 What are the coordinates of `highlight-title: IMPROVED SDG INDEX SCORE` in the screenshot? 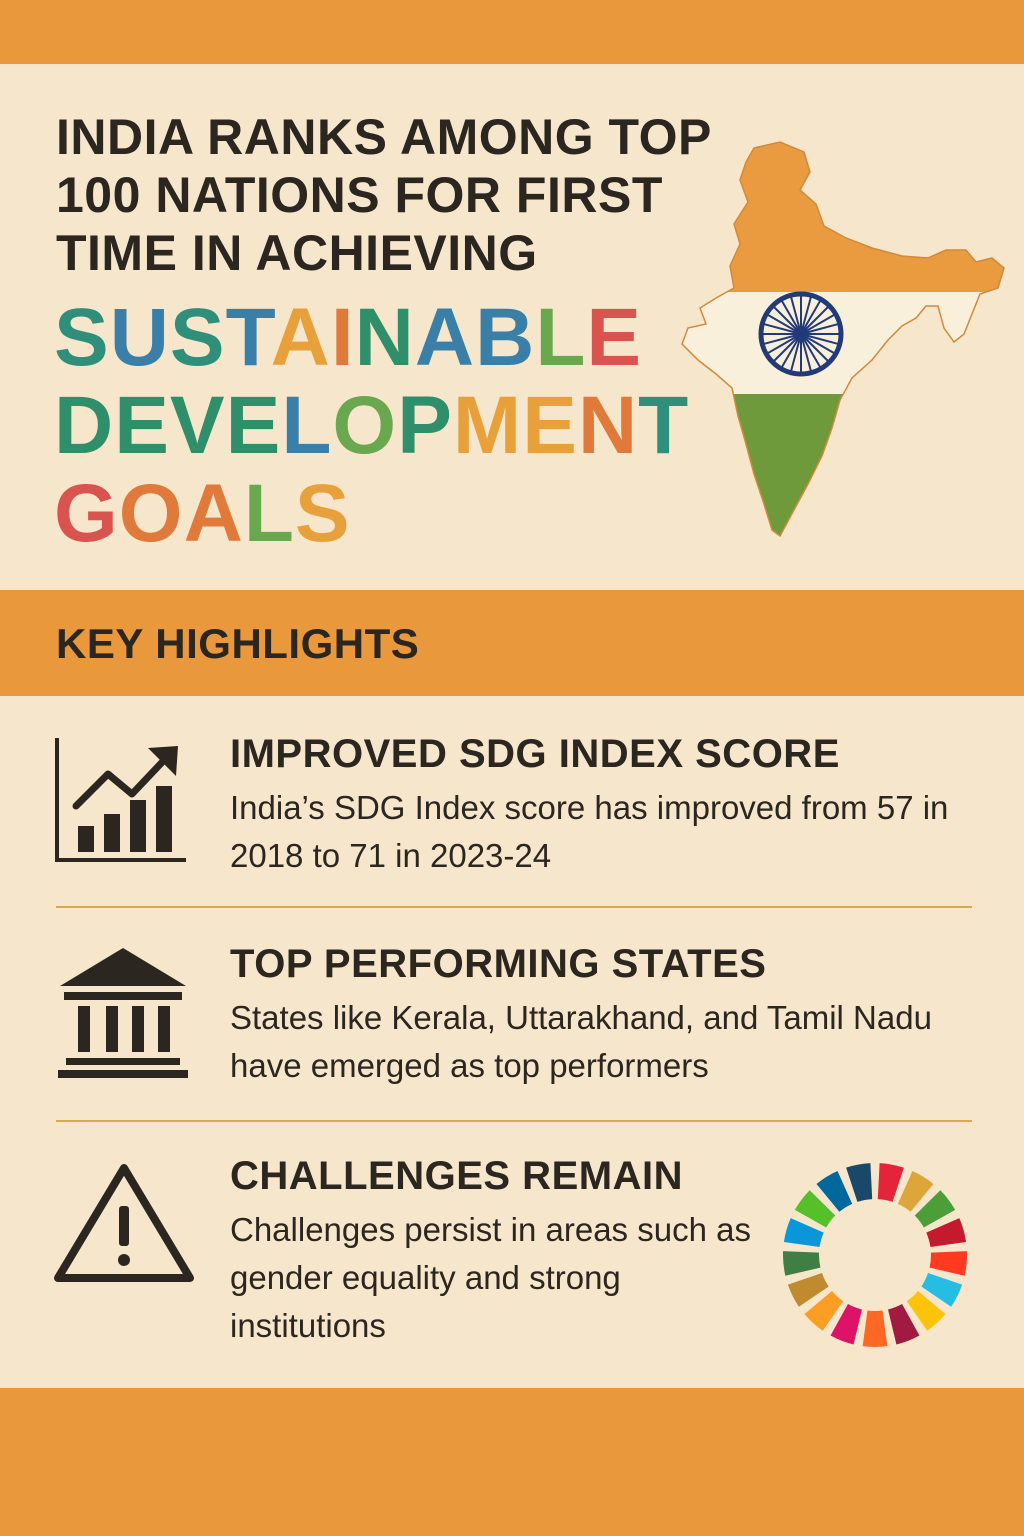 It's located at (535, 754).